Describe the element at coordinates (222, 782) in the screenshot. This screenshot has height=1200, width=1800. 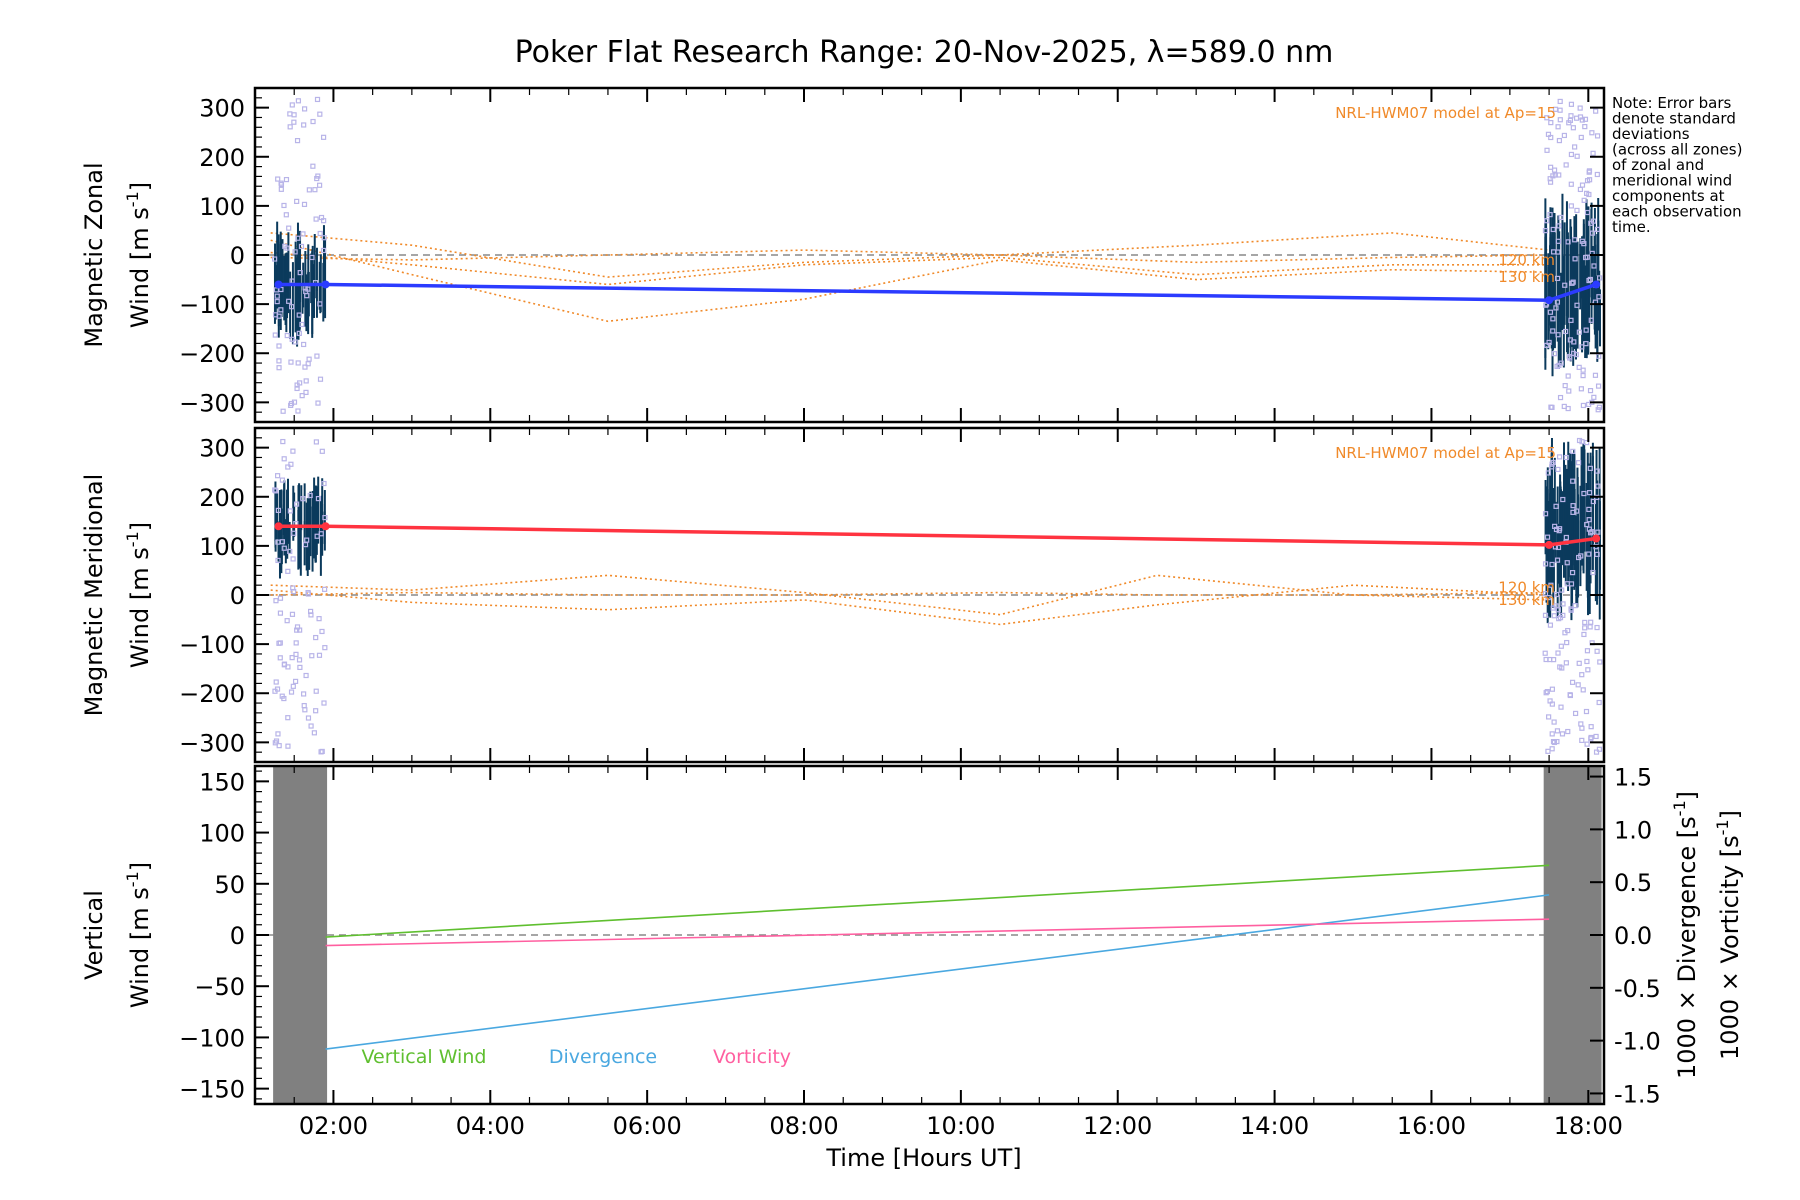
I see `y-tick-label: 150` at that location.